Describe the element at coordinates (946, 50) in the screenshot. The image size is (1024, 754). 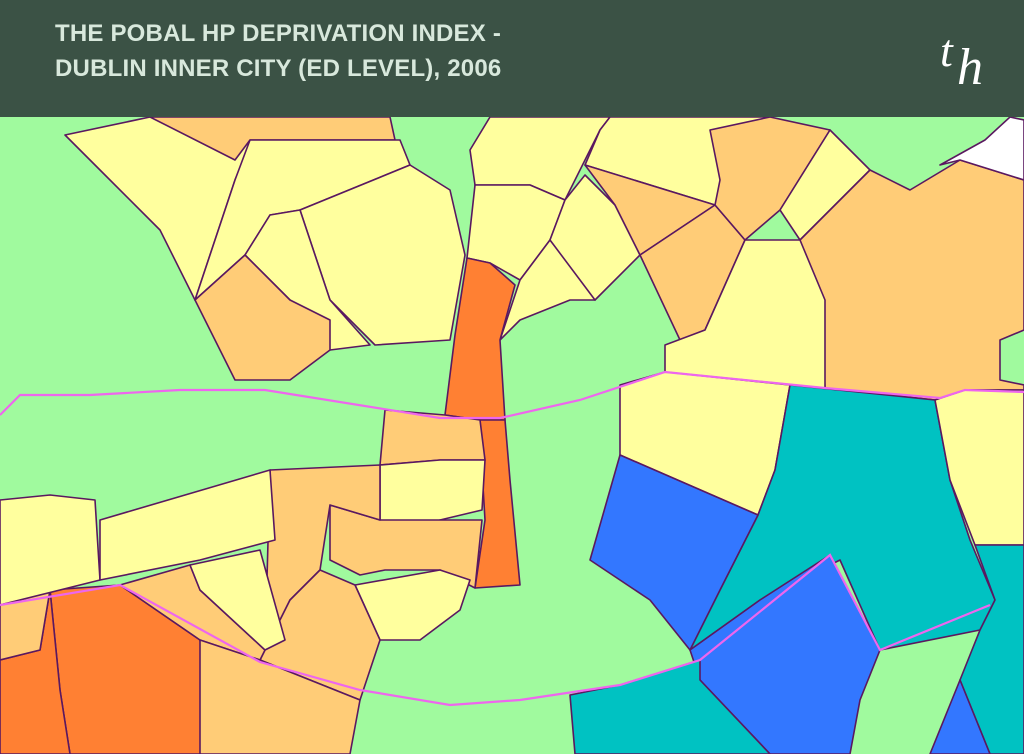
I see `logo-letter: t` at that location.